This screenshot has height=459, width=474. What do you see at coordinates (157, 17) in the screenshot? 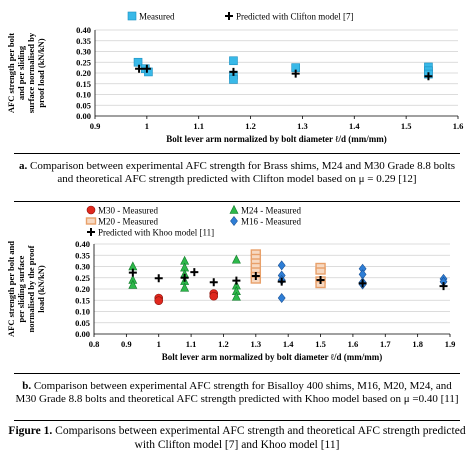
I see `legend-label-measured: Measured` at bounding box center [157, 17].